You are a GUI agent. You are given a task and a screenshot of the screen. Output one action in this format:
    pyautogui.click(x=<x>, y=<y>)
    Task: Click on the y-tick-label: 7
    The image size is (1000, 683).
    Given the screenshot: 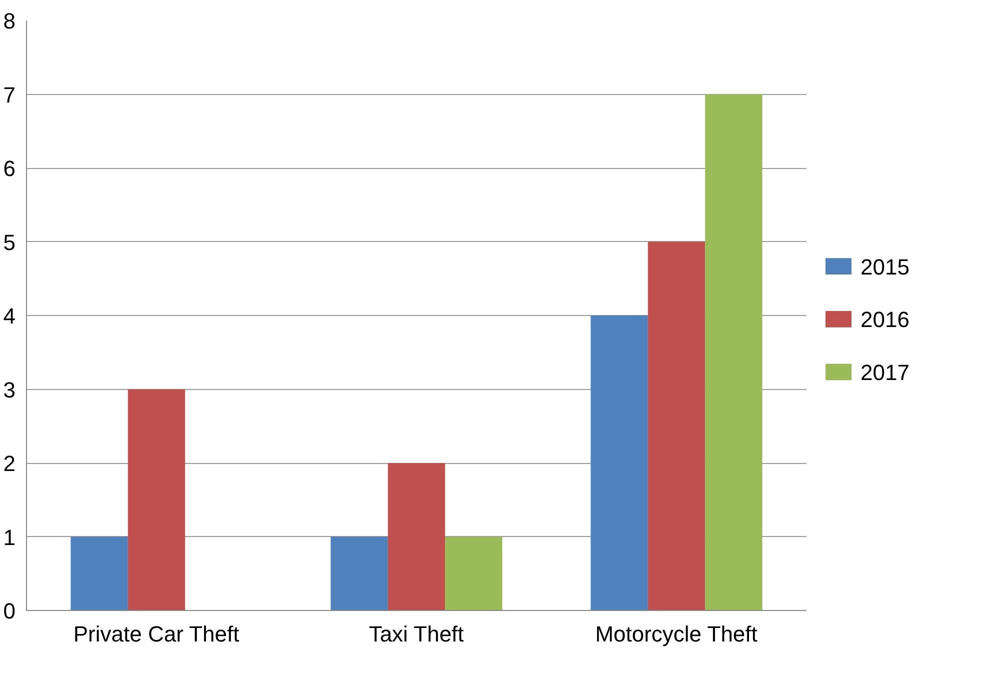 What is the action you would take?
    pyautogui.click(x=9, y=95)
    